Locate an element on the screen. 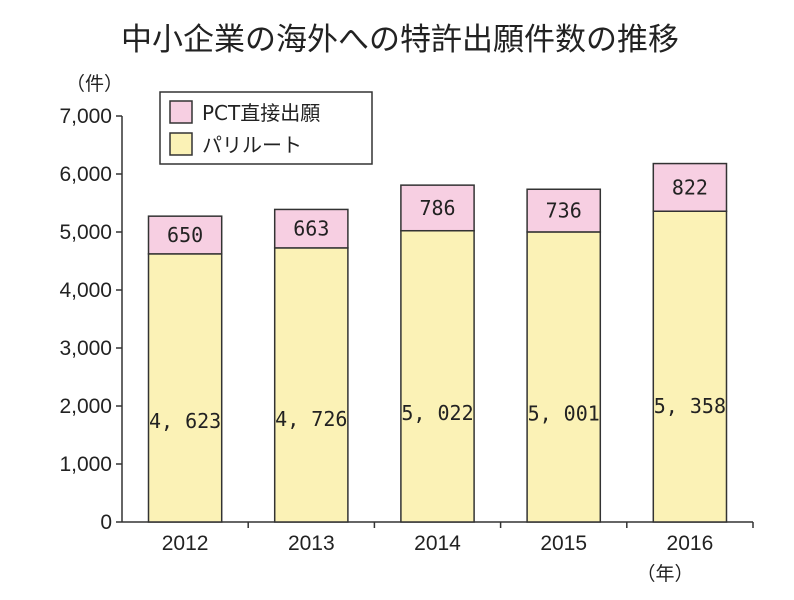 This screenshot has width=794, height=600. data-label: 822 is located at coordinates (690, 187).